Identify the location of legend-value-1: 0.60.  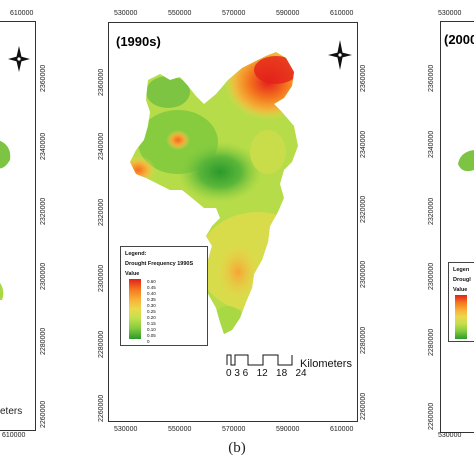
(151, 281).